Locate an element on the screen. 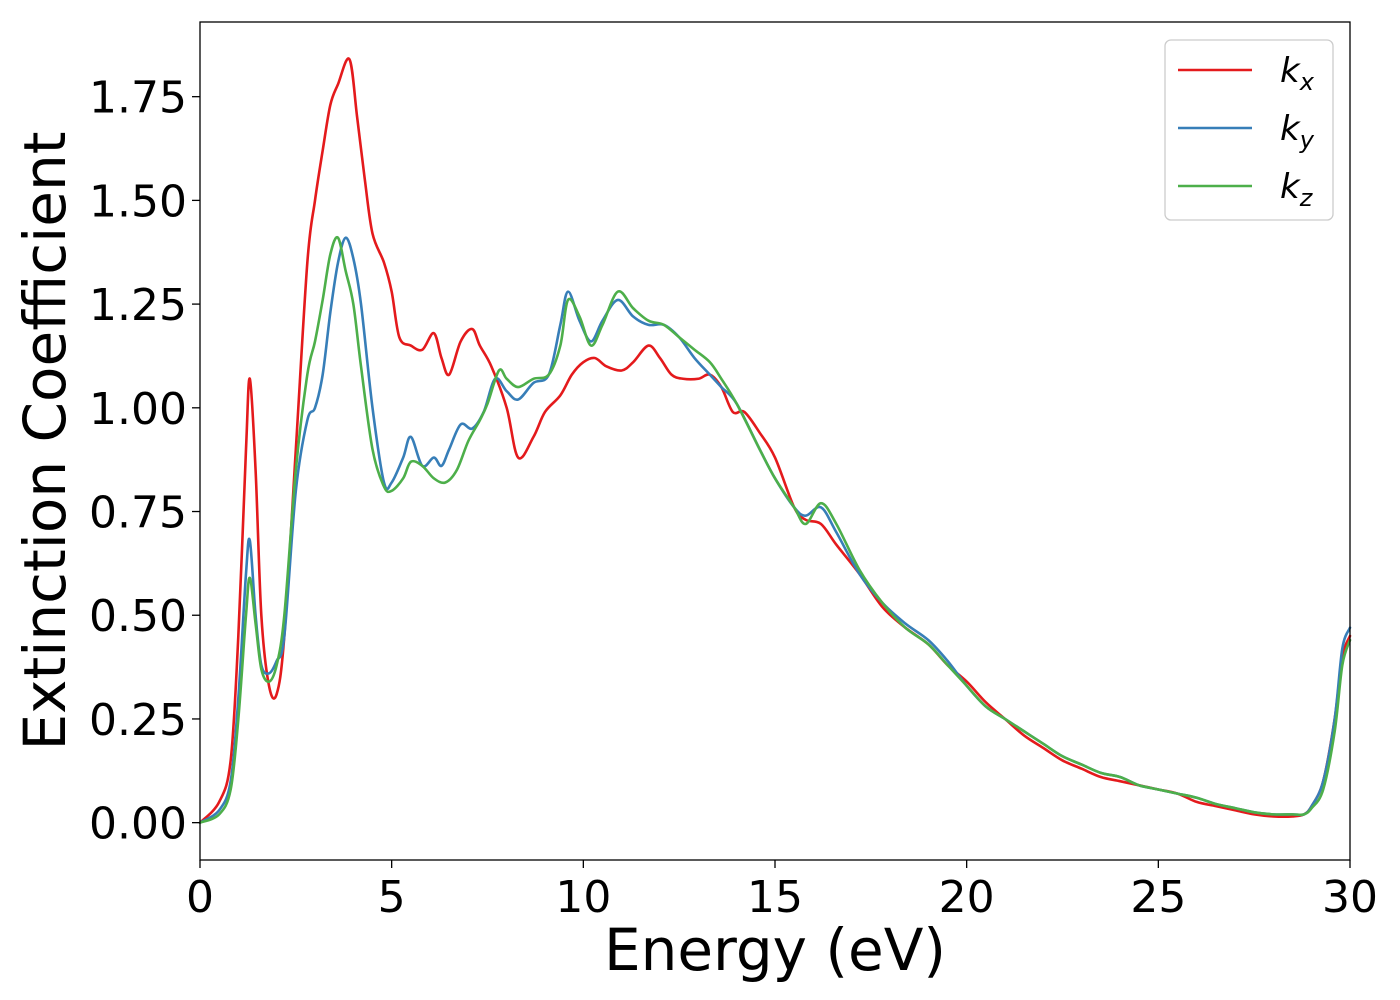  x-tick-label: 15 is located at coordinates (775, 897).